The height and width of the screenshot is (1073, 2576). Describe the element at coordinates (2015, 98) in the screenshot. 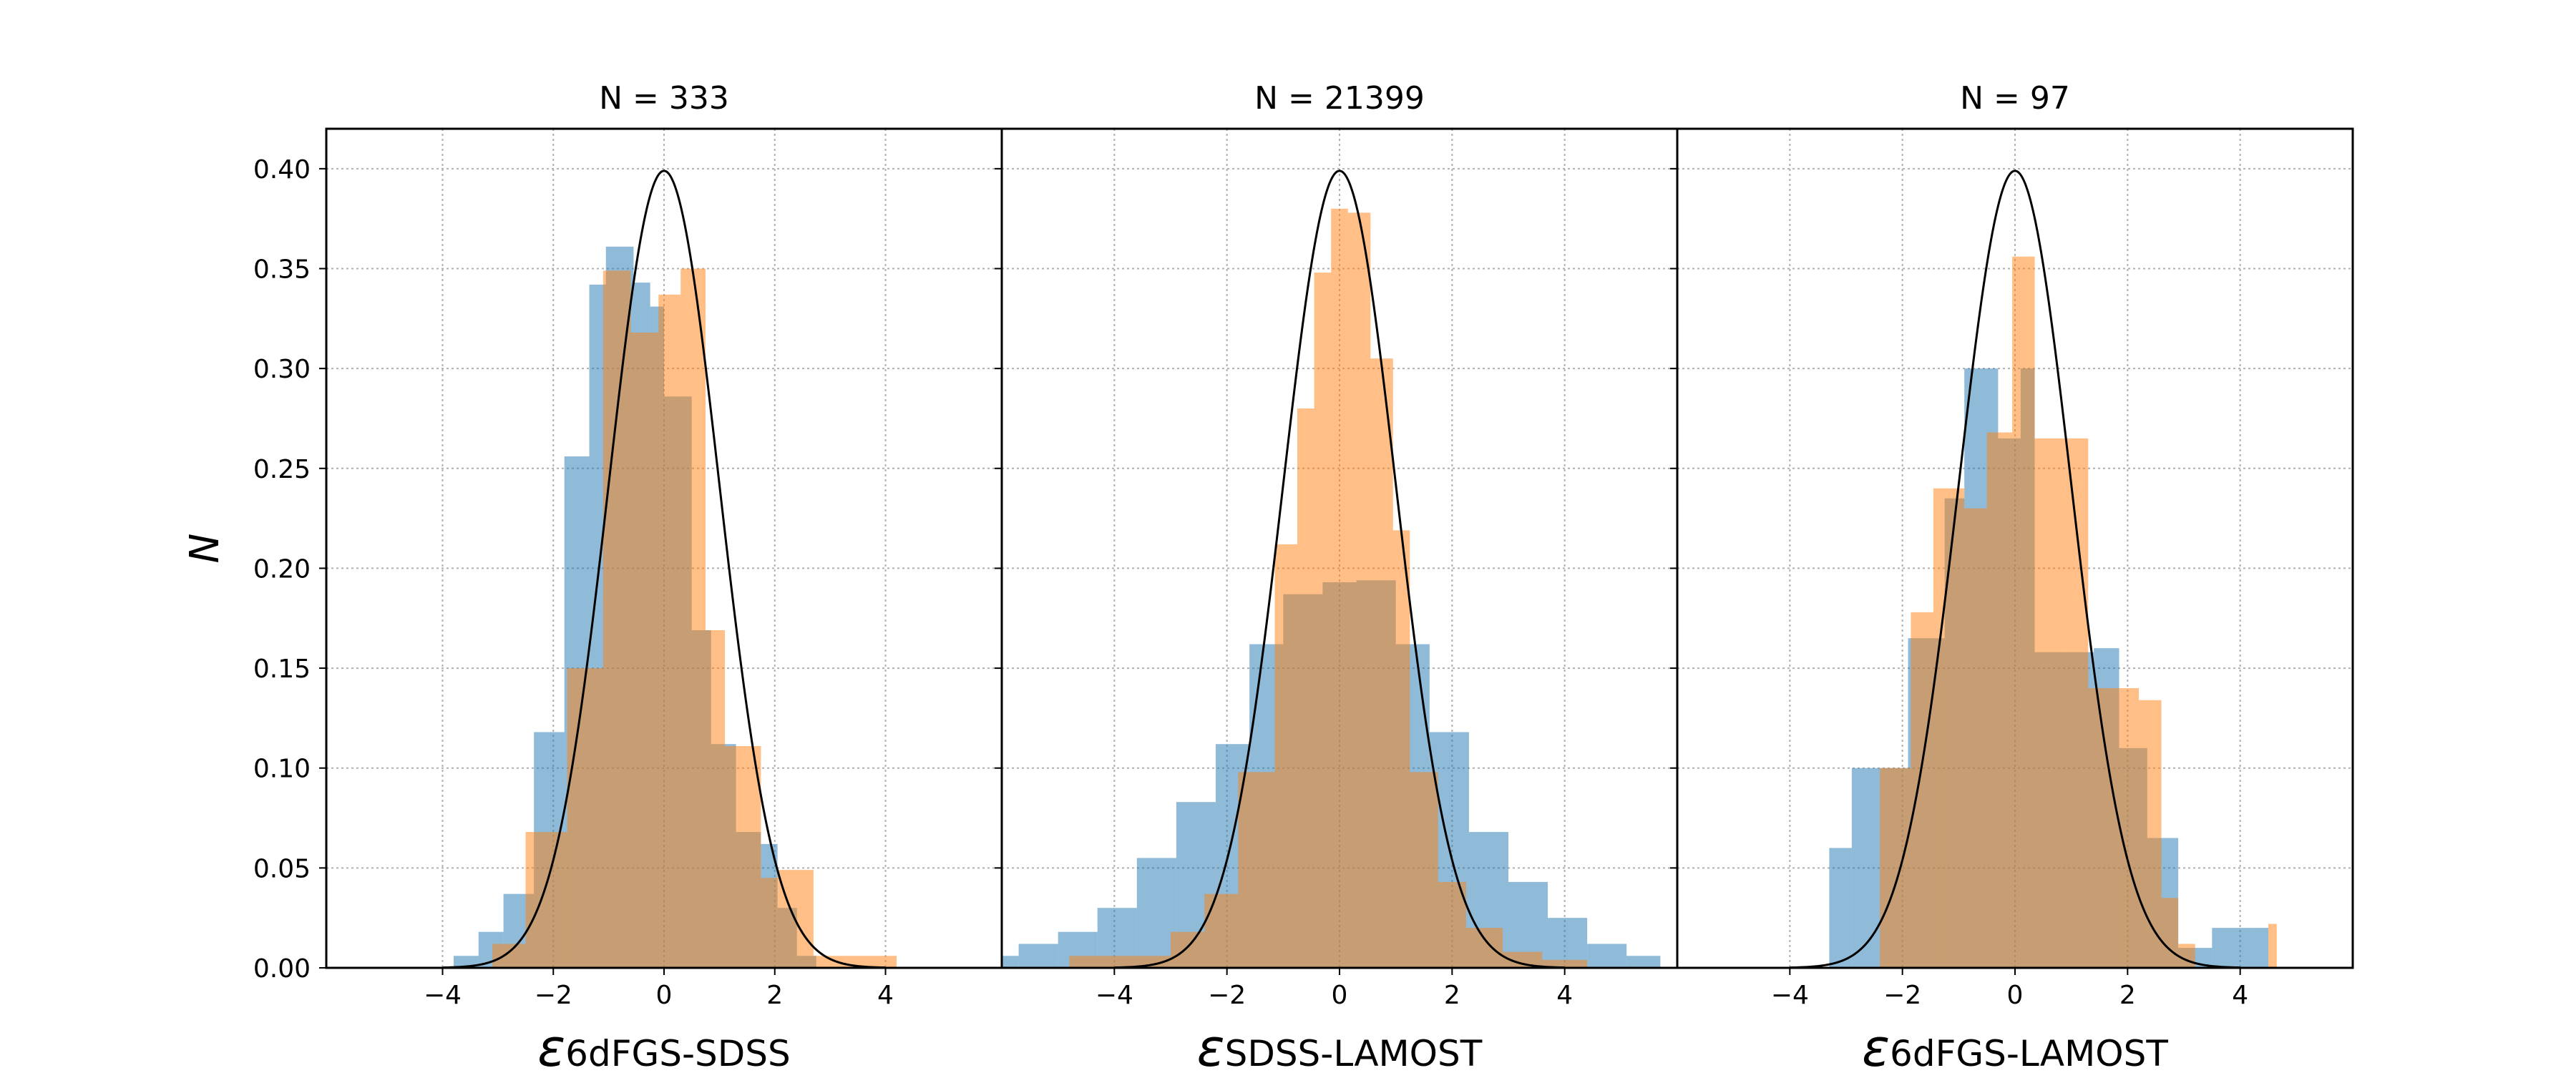

I see `panel-title: N = 97` at that location.